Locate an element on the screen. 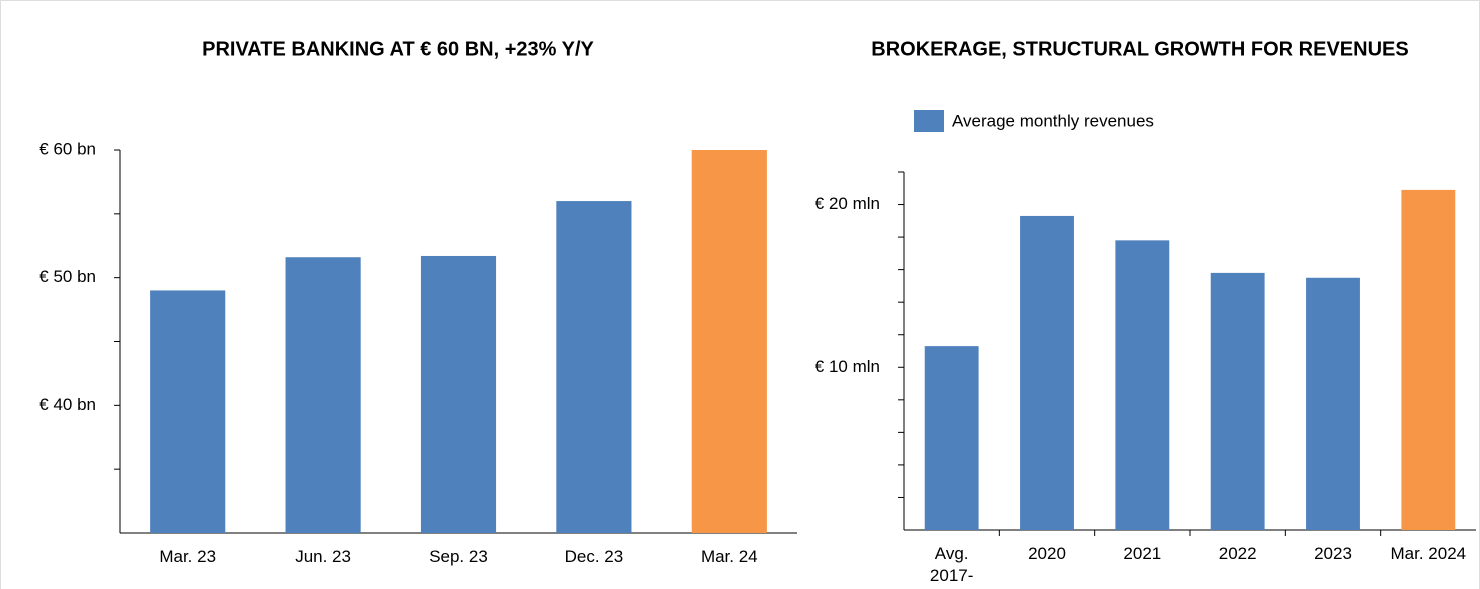 This screenshot has width=1480, height=589. x-tick-label: 2022 is located at coordinates (1237, 553).